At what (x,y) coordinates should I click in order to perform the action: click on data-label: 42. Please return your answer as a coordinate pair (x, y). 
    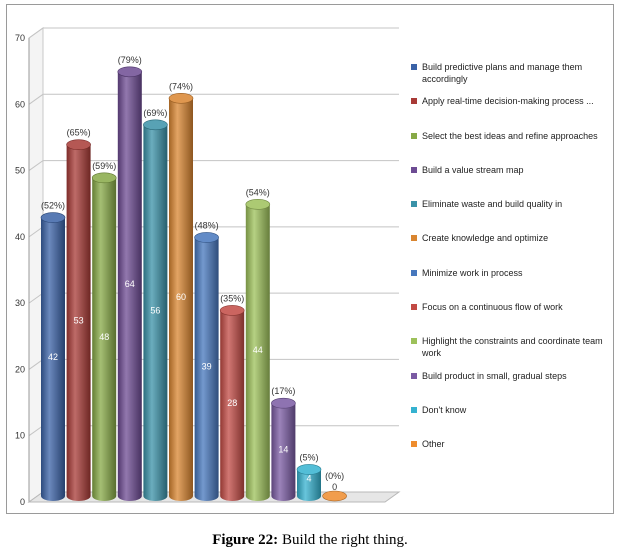
    Looking at the image, I should click on (53, 357).